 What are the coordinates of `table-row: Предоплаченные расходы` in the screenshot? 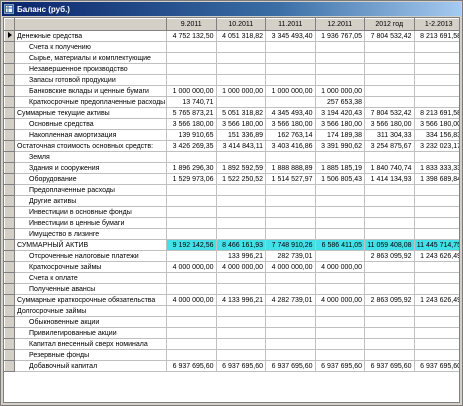 It's located at (231, 190).